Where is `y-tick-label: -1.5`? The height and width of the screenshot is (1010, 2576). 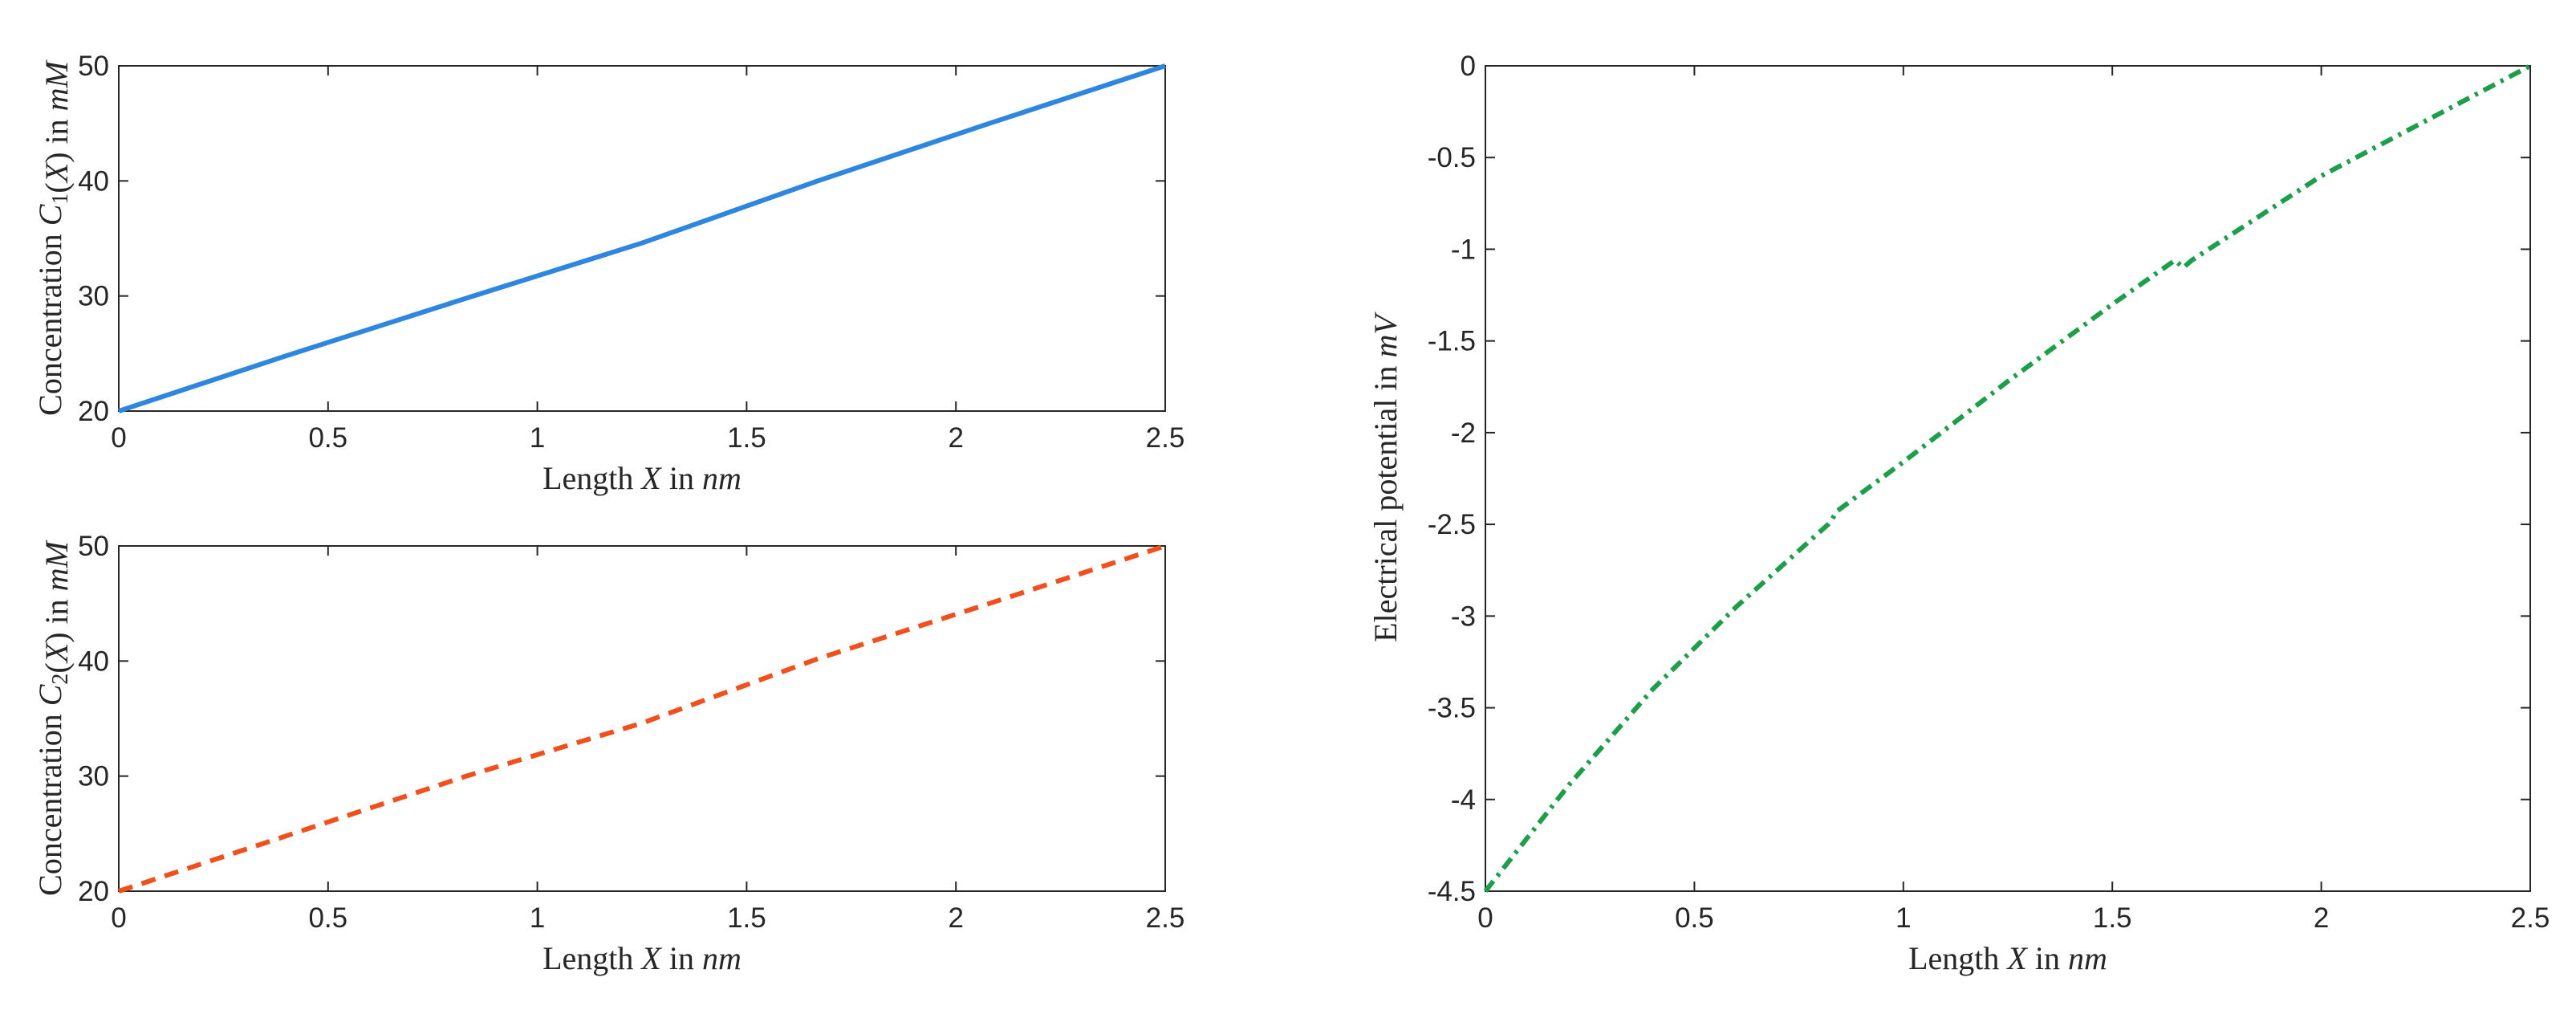
y-tick-label: -1.5 is located at coordinates (1452, 342).